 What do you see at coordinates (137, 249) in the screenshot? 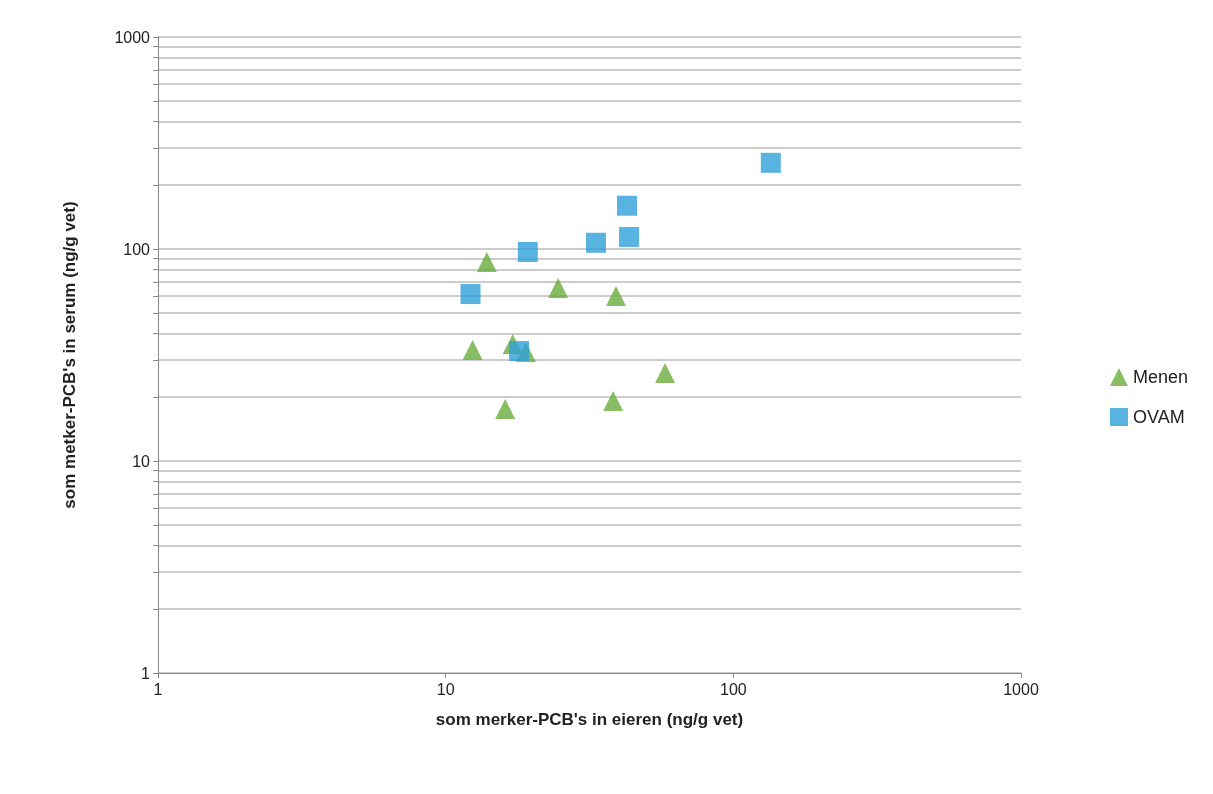
I see `y-tick-label: 100` at bounding box center [137, 249].